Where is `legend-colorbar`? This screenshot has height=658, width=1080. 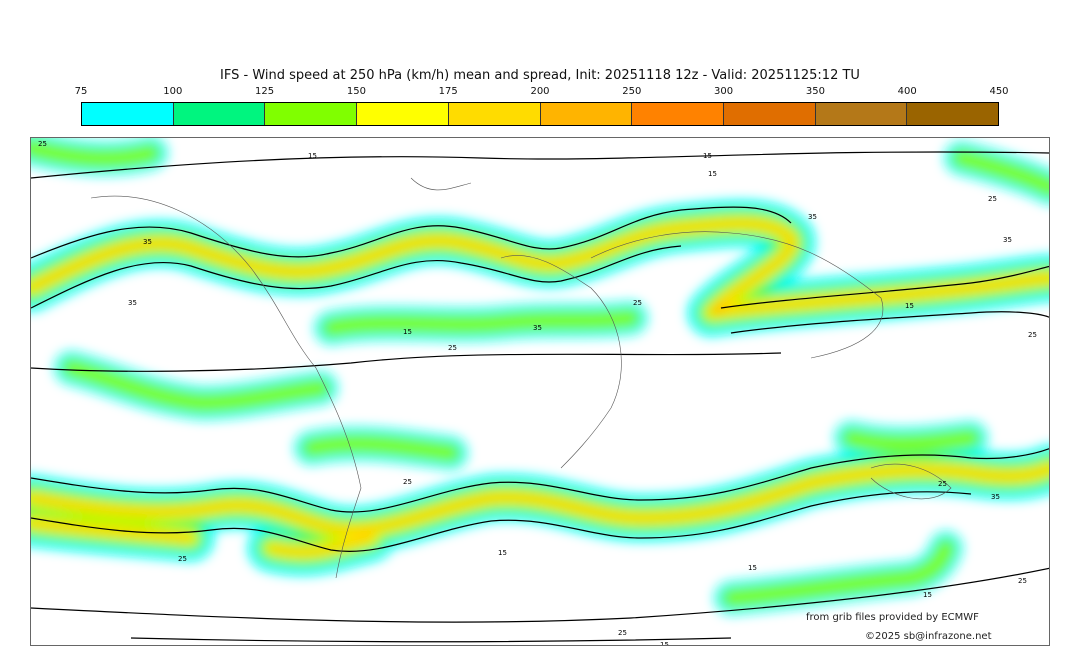 legend-colorbar is located at coordinates (540, 114).